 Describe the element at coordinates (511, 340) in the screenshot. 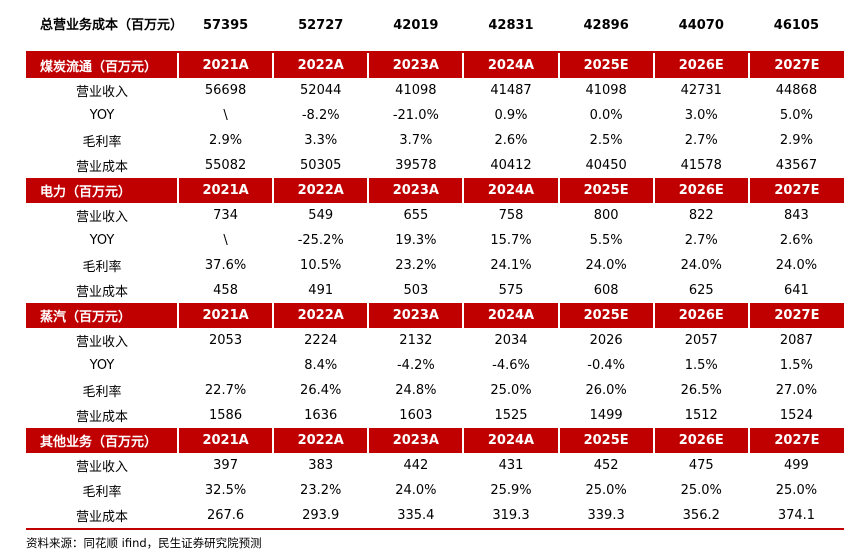

I see `row-value: 2034` at that location.